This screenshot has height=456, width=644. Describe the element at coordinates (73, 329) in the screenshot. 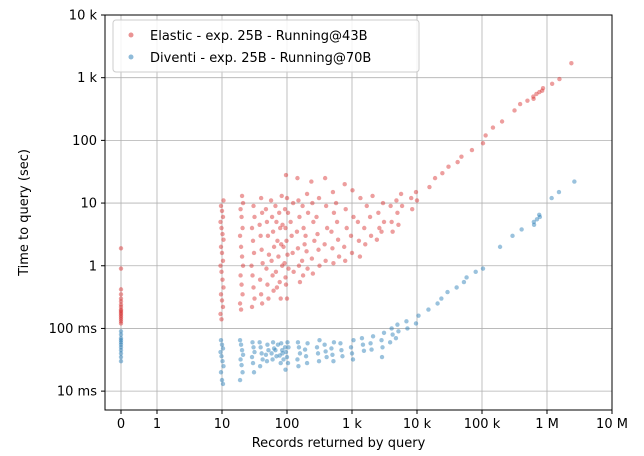

I see `y-tick-label: 100 ms` at that location.